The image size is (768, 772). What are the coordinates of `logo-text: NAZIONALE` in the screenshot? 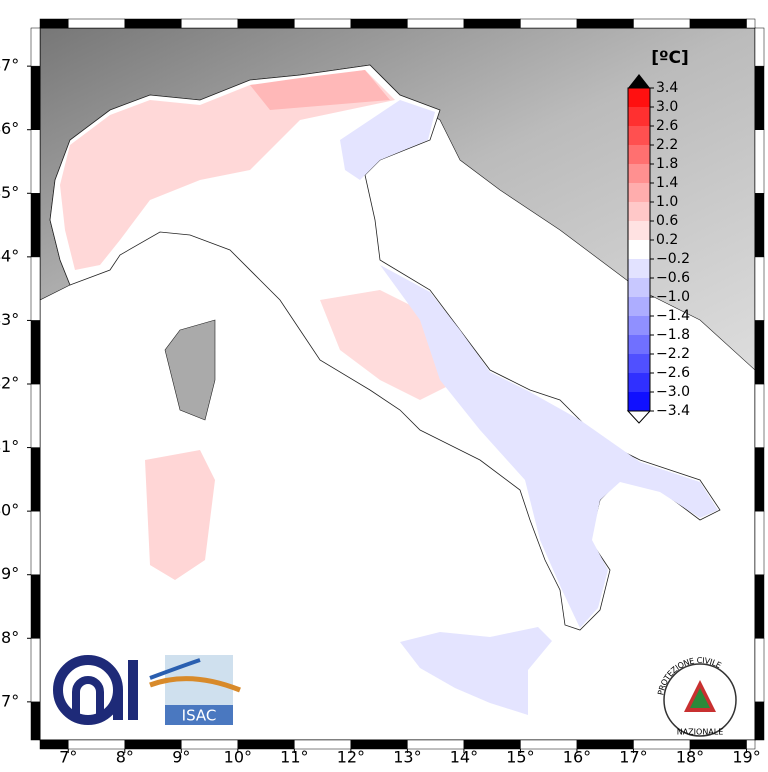 It's located at (700, 732).